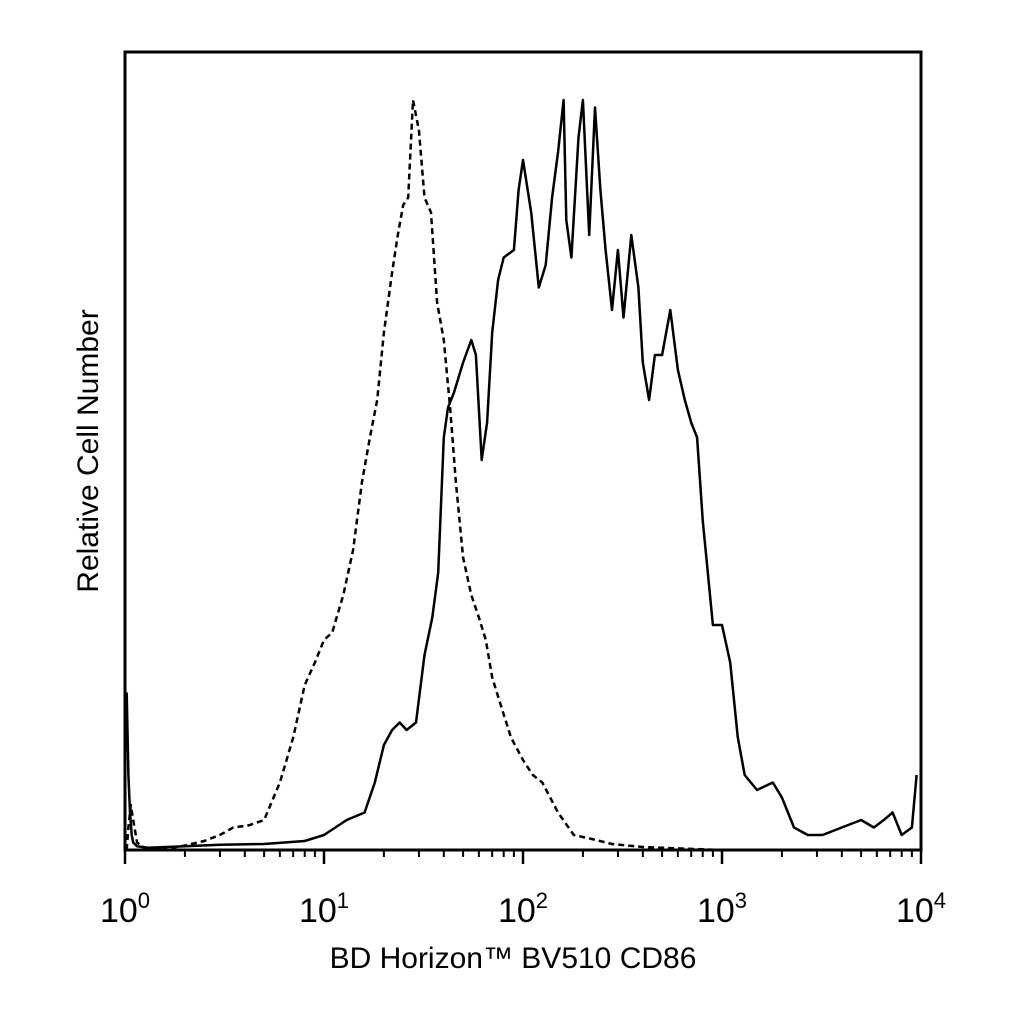  I want to click on x-tick-label-exponent: 4, so click(940, 900).